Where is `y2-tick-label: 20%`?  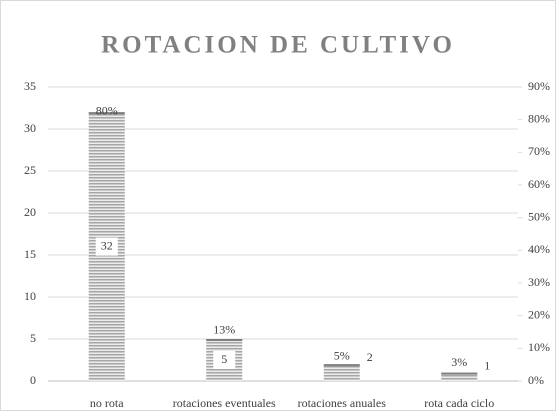 y2-tick-label: 20% is located at coordinates (539, 314).